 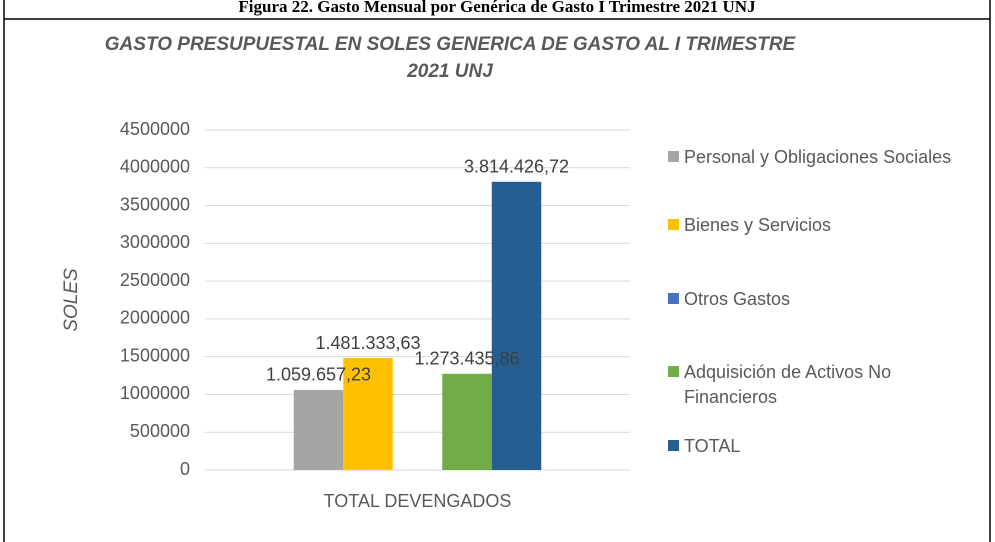 What do you see at coordinates (155, 167) in the screenshot?
I see `y-tick-label: 4000000` at bounding box center [155, 167].